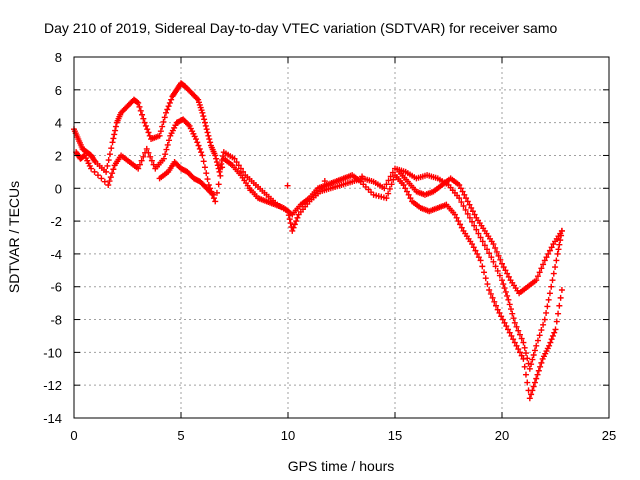 The height and width of the screenshot is (480, 640). Describe the element at coordinates (56, 221) in the screenshot. I see `y-tick-label: -2` at that location.